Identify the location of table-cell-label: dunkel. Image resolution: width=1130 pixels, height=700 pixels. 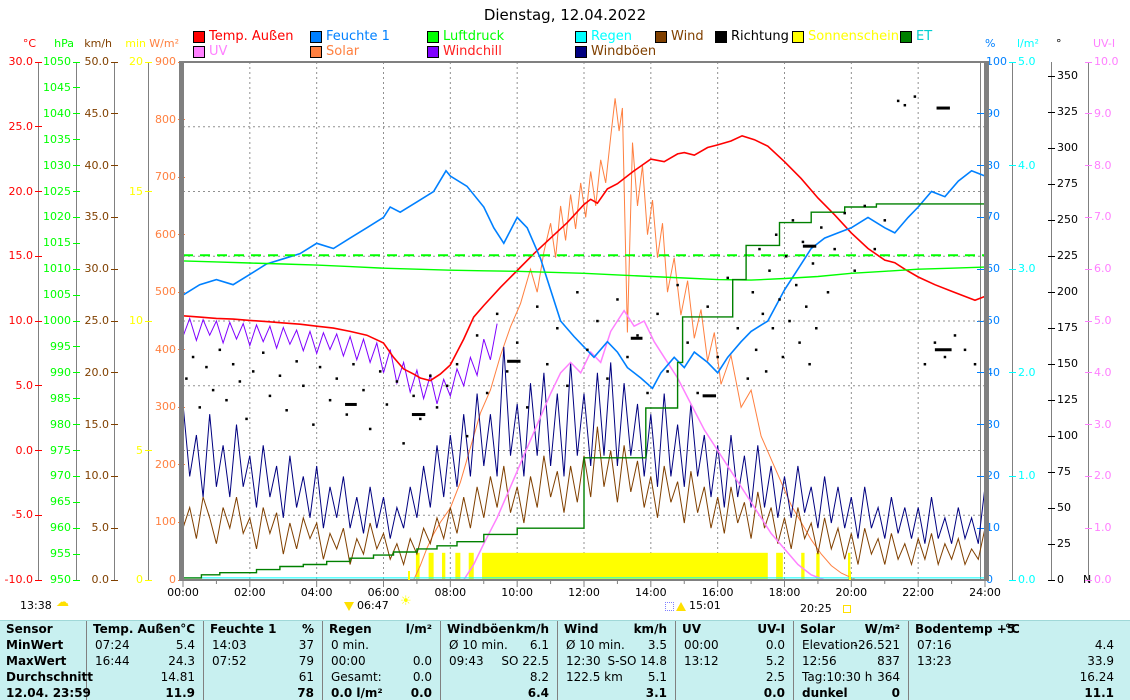
(825, 693).